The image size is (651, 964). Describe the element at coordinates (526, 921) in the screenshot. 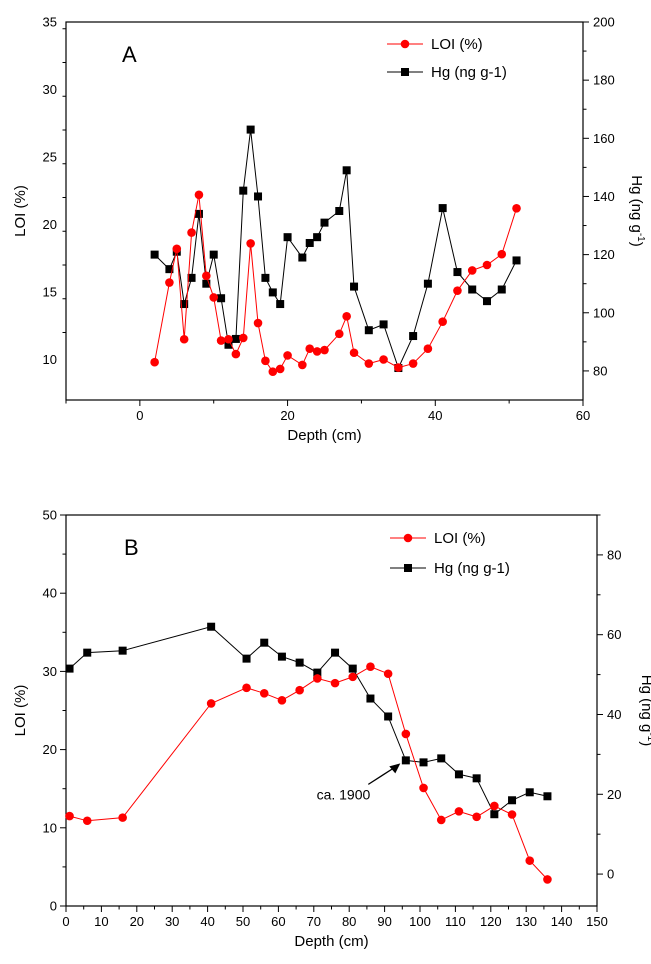

I see `x-tick-label: 130` at that location.